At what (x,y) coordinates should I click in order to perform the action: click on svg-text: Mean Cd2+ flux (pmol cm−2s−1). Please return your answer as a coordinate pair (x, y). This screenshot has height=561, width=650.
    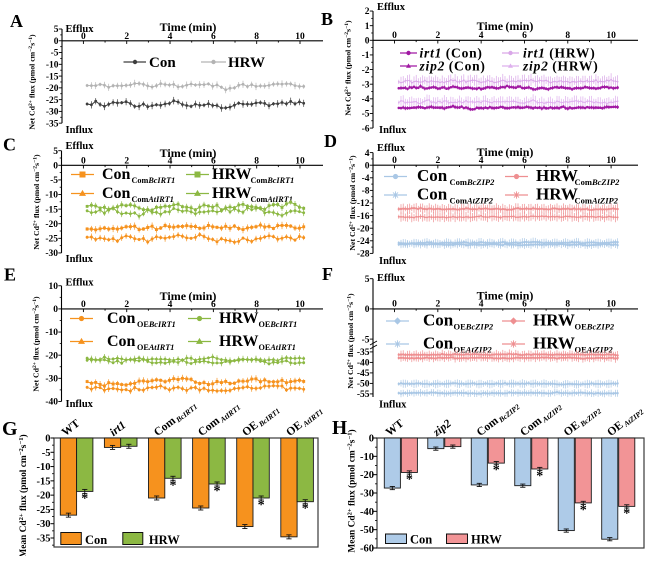
    Looking at the image, I should click on (352, 490).